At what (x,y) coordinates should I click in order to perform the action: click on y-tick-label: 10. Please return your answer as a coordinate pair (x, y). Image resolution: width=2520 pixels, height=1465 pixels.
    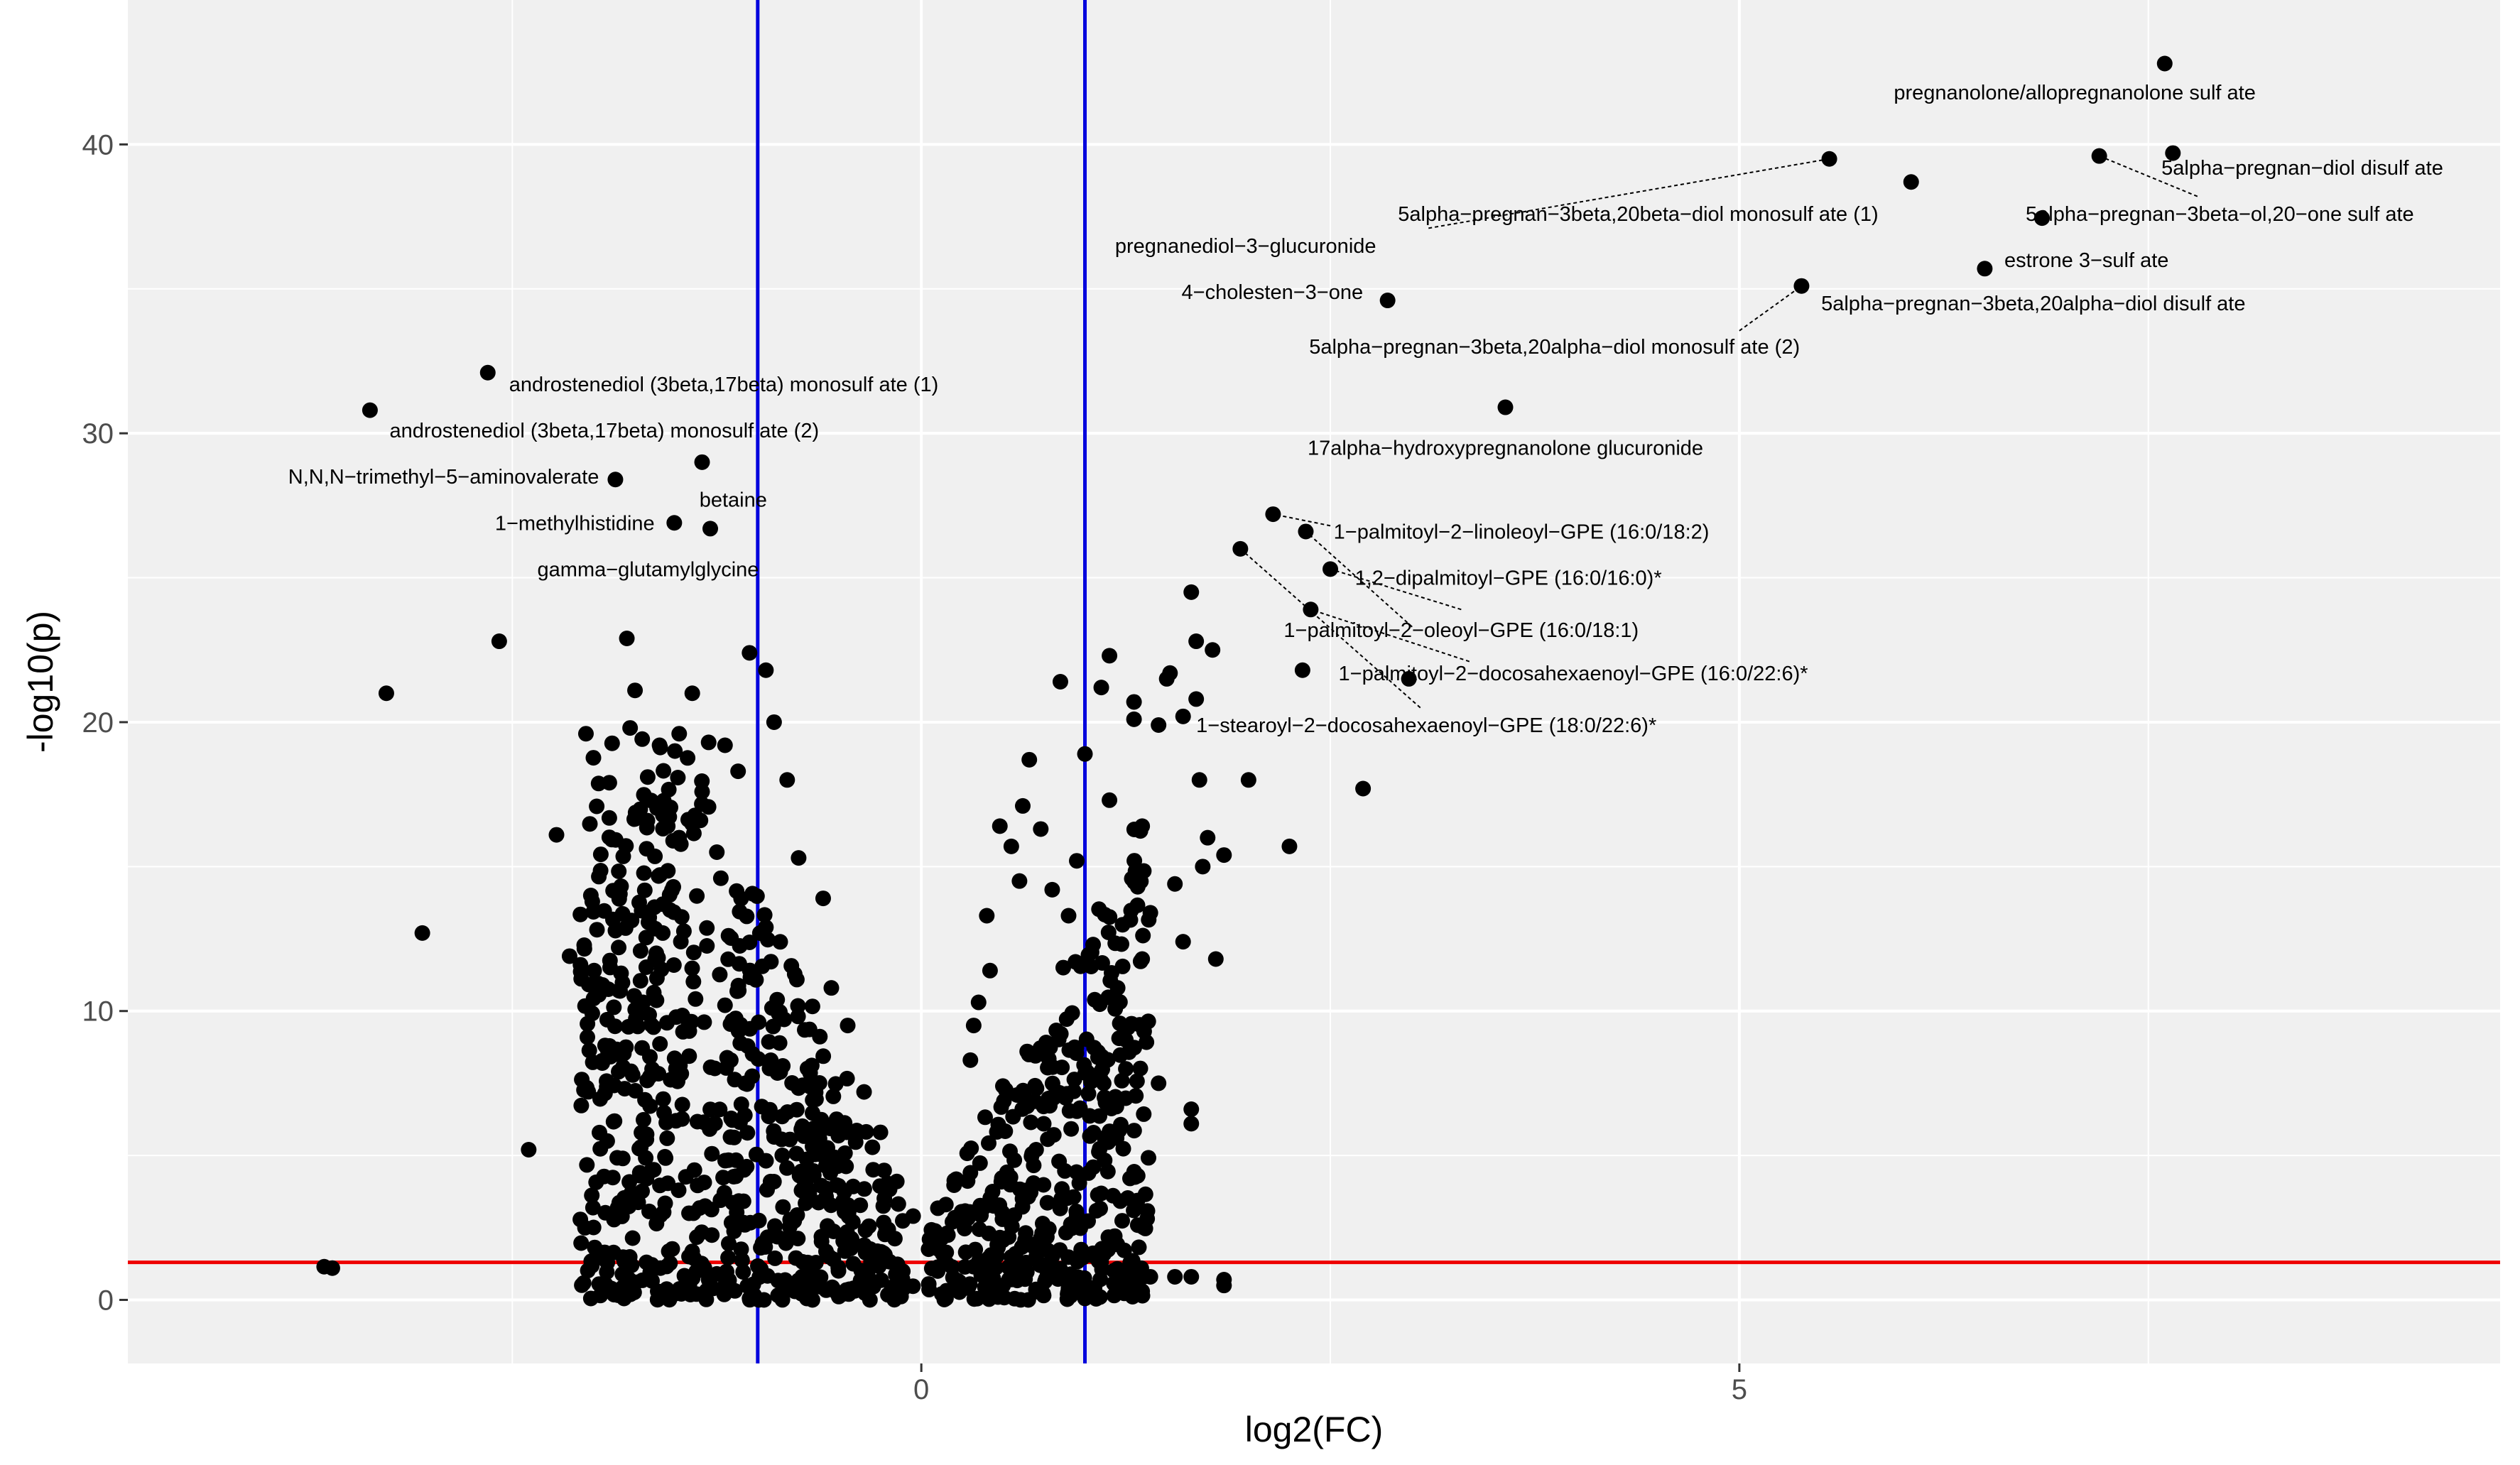
    Looking at the image, I should click on (98, 1012).